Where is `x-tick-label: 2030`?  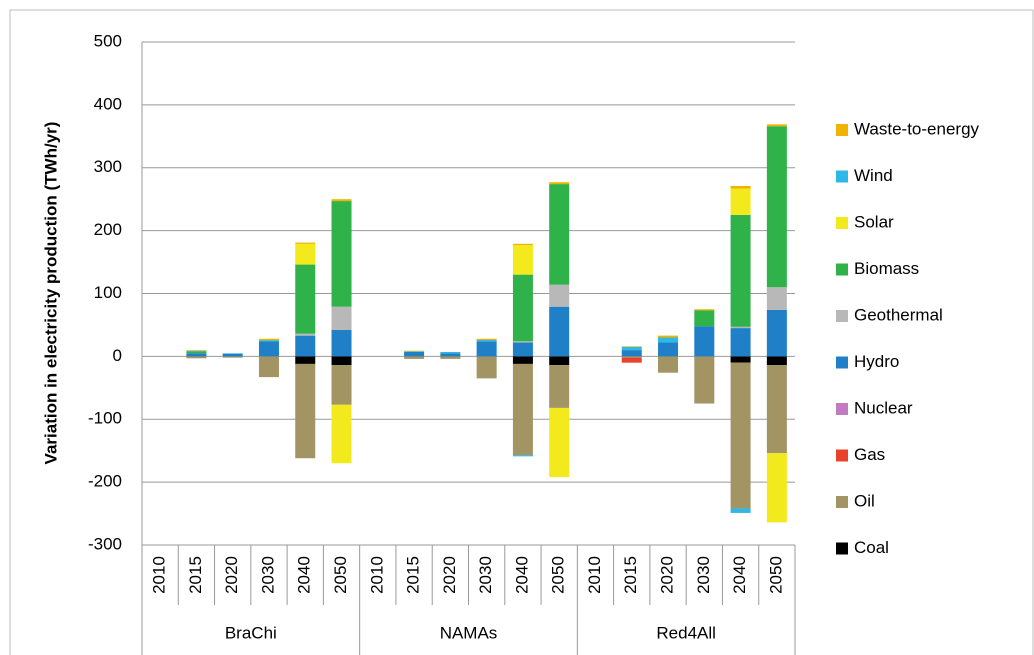
x-tick-label: 2030 is located at coordinates (703, 575).